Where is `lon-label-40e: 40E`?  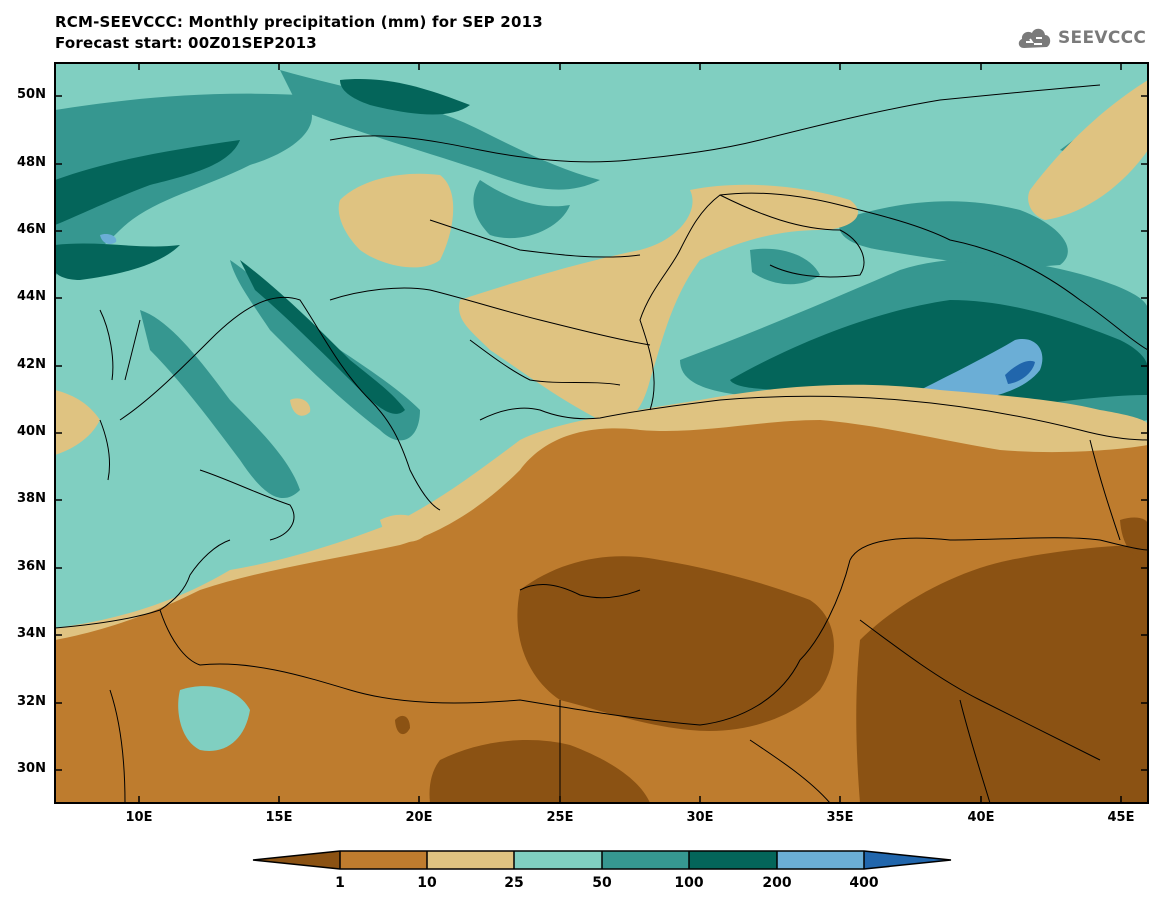
lon-label-40e: 40E is located at coordinates (981, 817).